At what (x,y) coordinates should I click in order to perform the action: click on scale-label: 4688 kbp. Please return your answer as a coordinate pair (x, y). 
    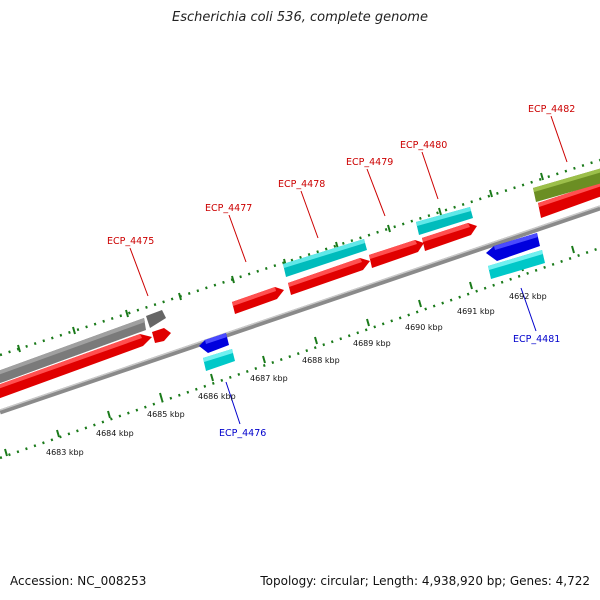
    Looking at the image, I should click on (321, 360).